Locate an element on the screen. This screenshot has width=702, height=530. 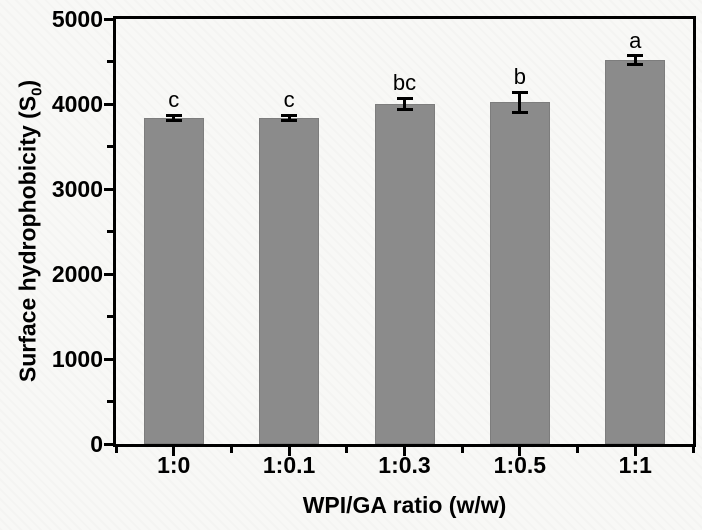
y-tick-label: 5000 is located at coordinates (77, 19).